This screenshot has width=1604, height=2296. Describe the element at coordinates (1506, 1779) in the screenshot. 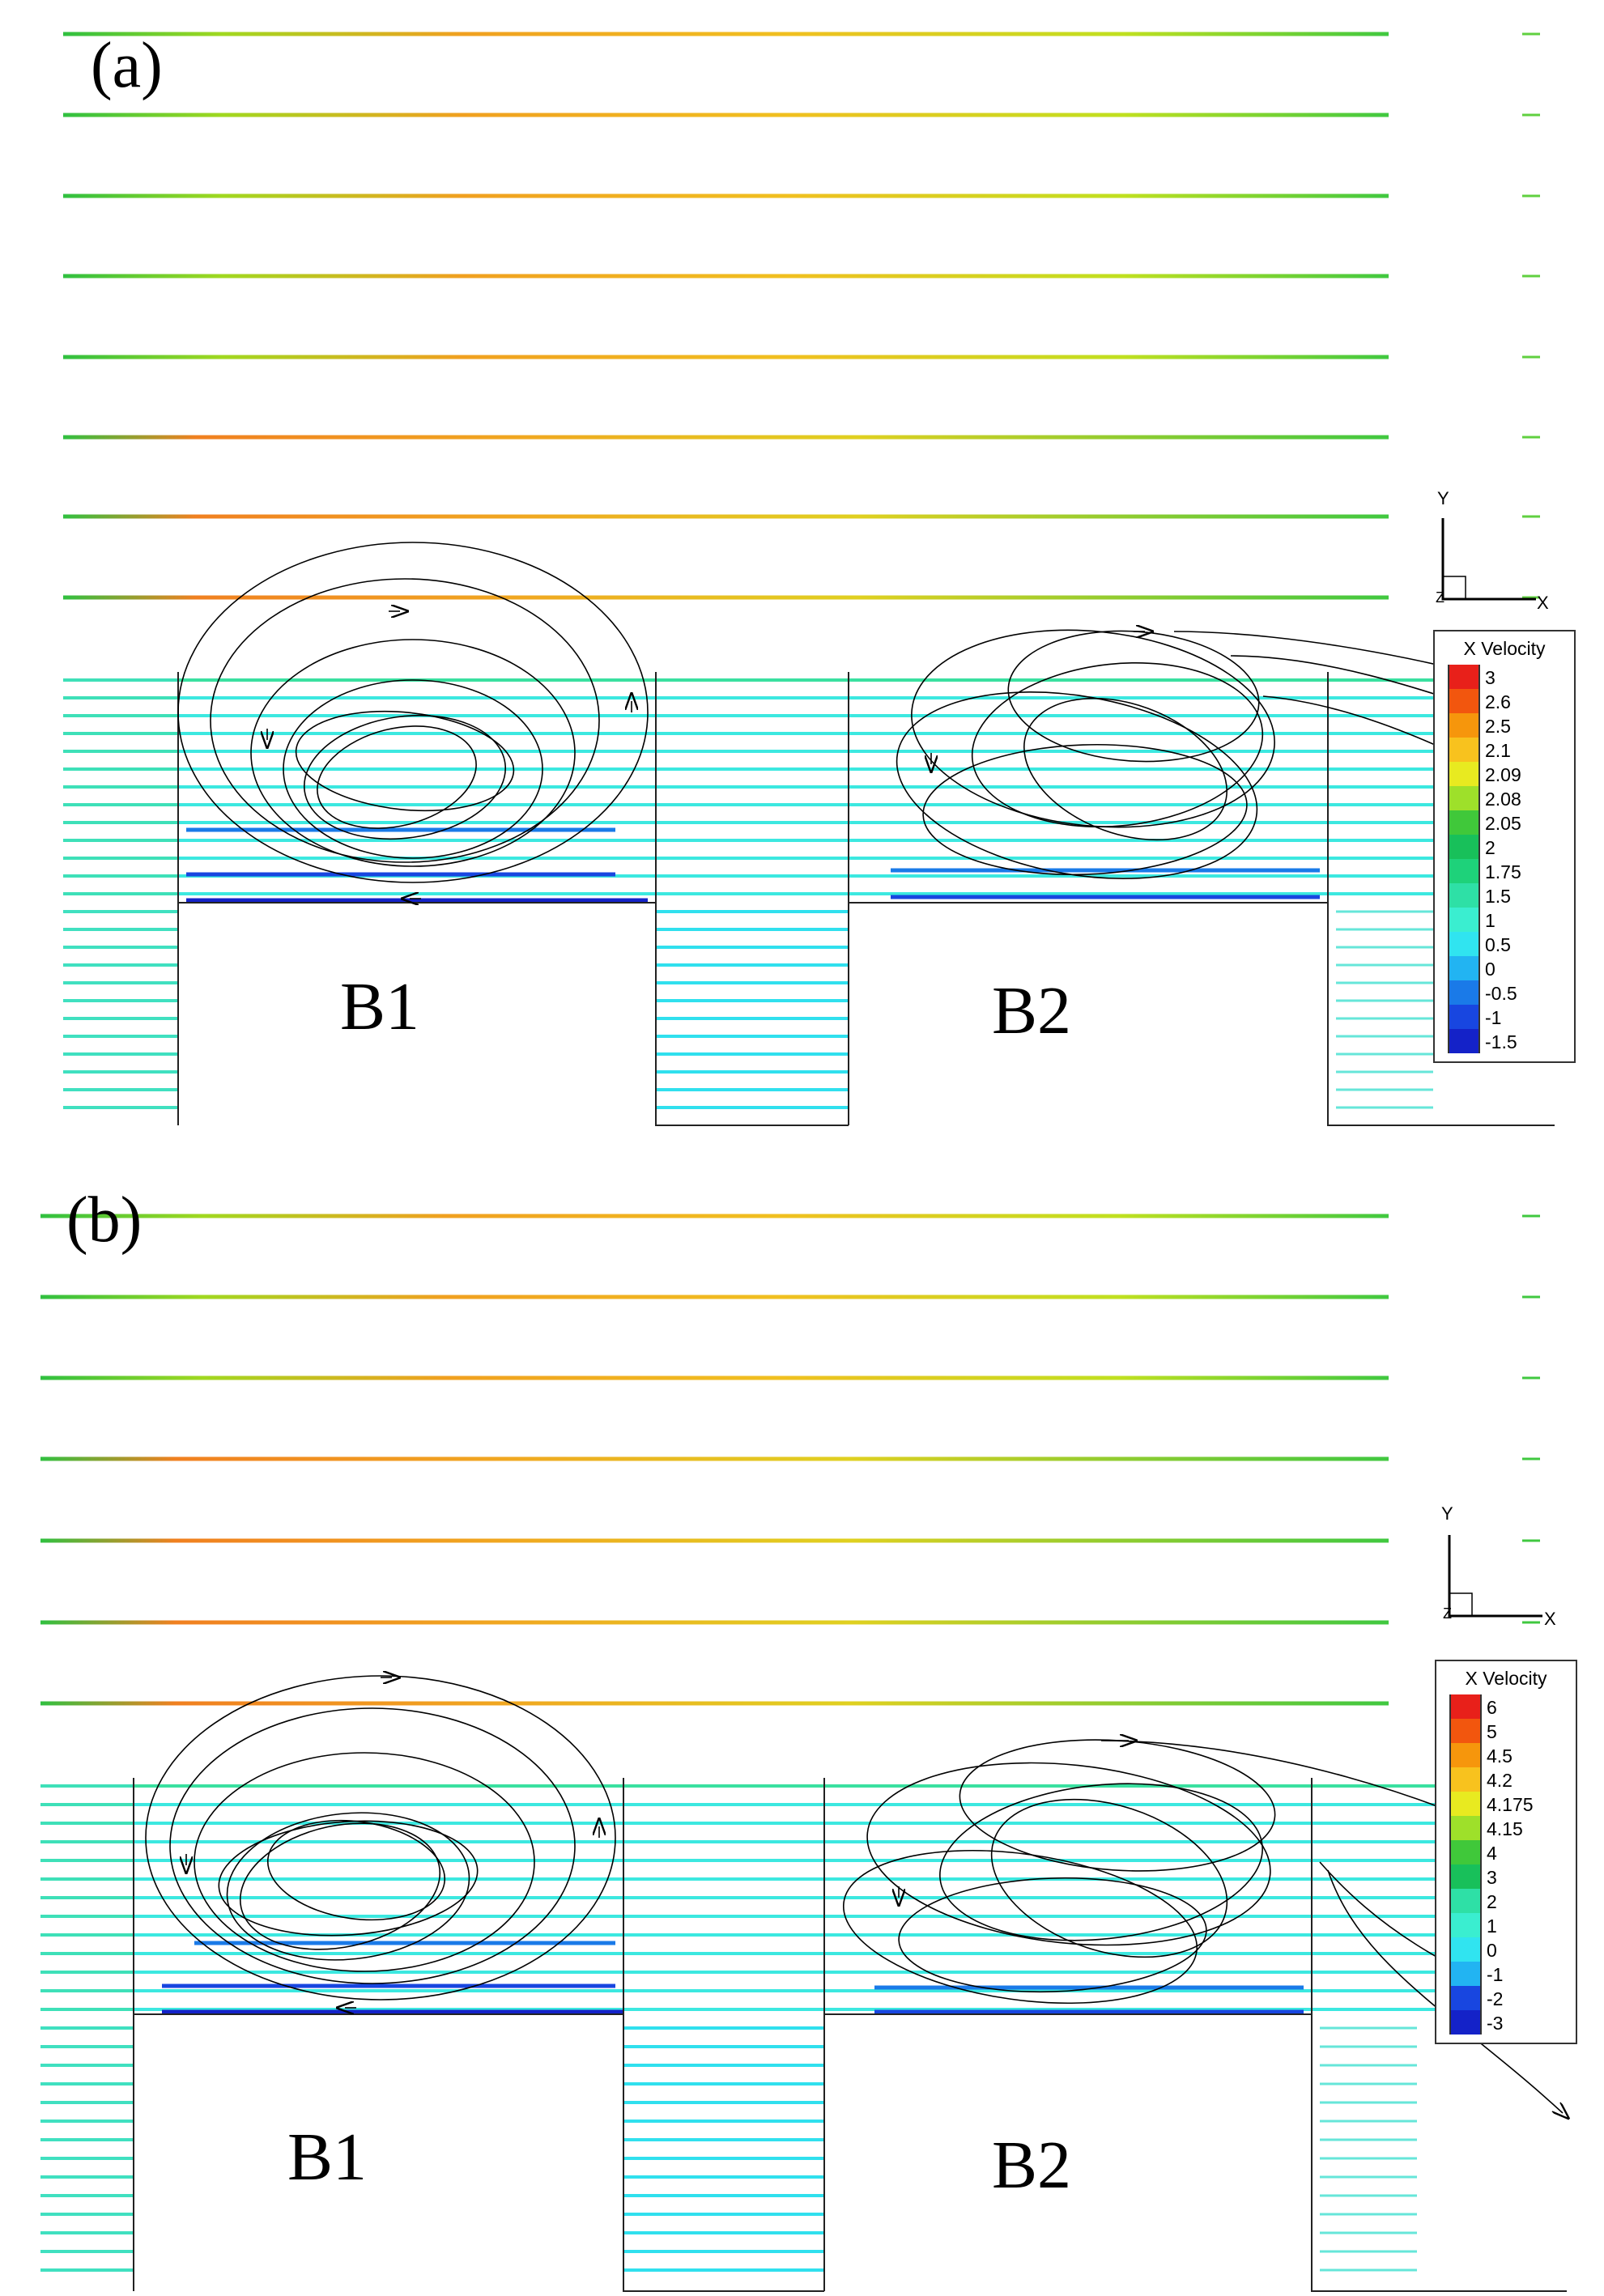

I see `legend-level: 4.2` at that location.